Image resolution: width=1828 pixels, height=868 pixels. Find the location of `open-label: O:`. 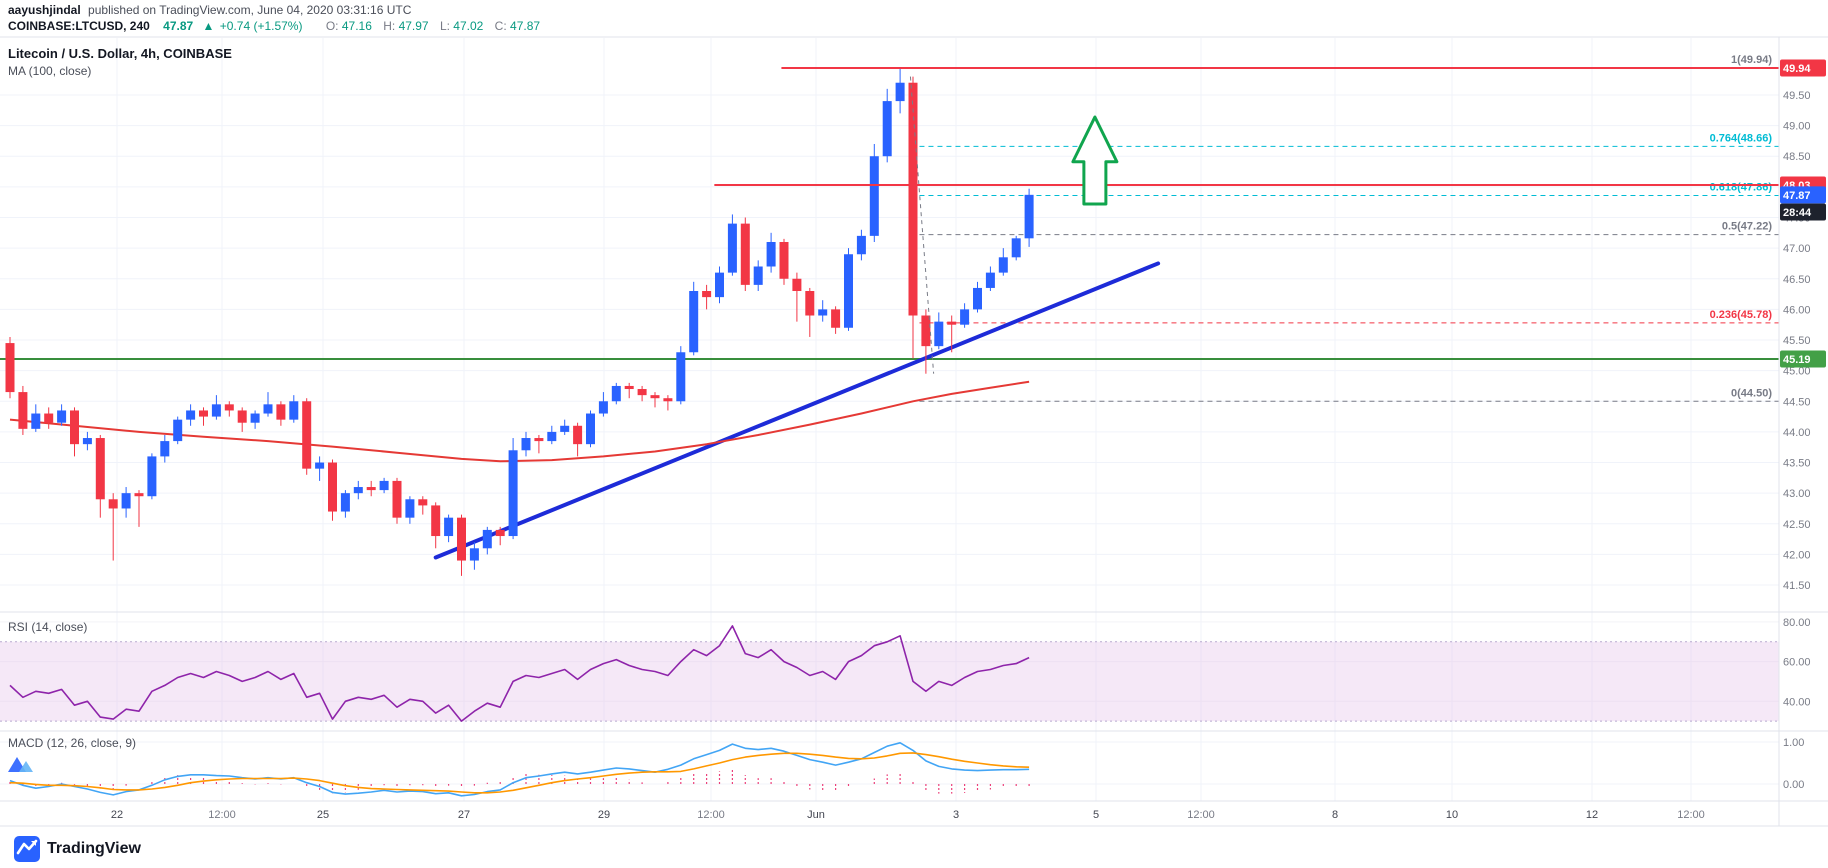

open-label: O: is located at coordinates (332, 26).